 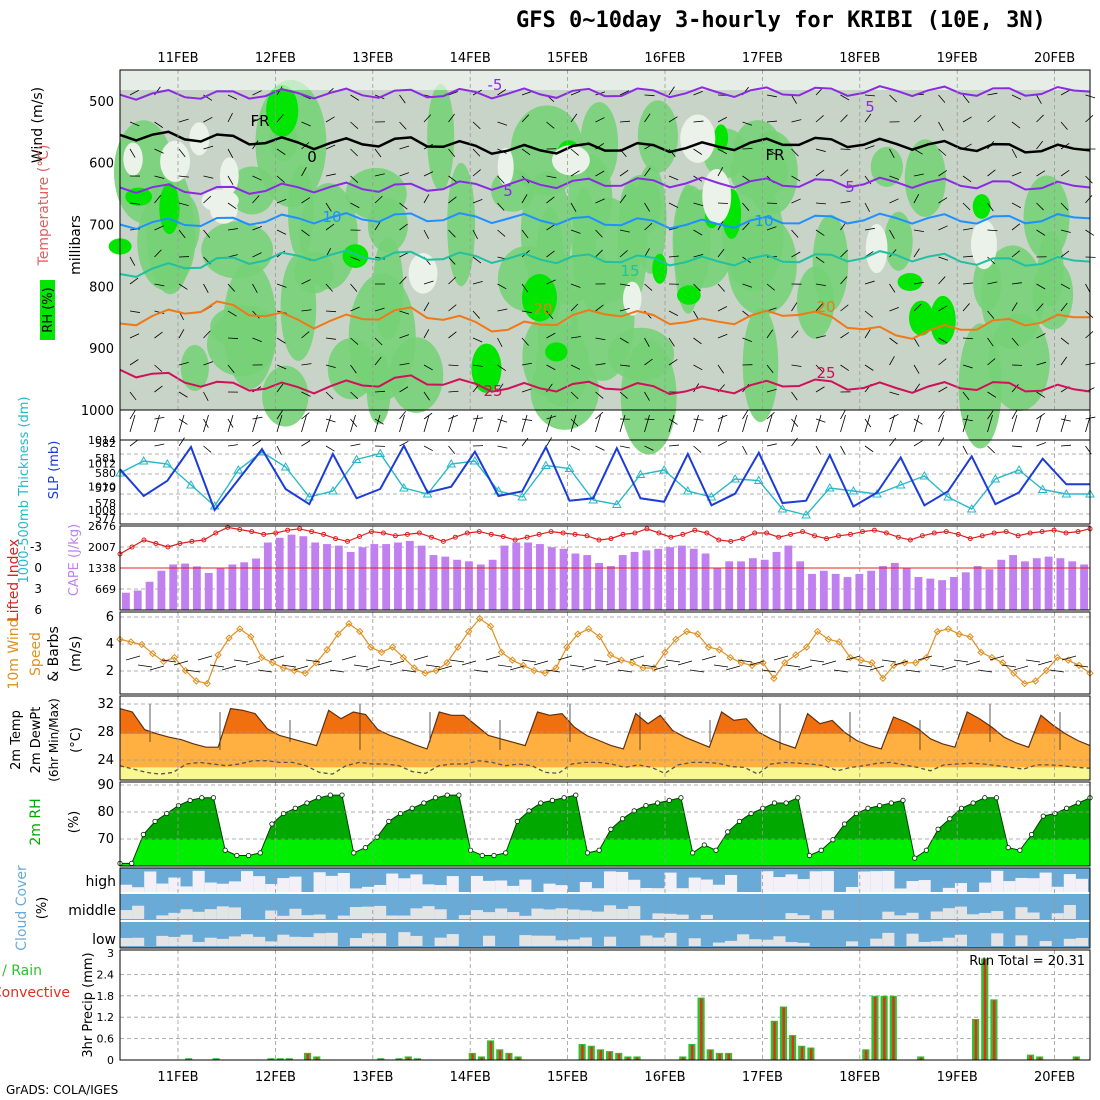 What do you see at coordinates (698, 138) in the screenshot?
I see `rh-dry-area` at bounding box center [698, 138].